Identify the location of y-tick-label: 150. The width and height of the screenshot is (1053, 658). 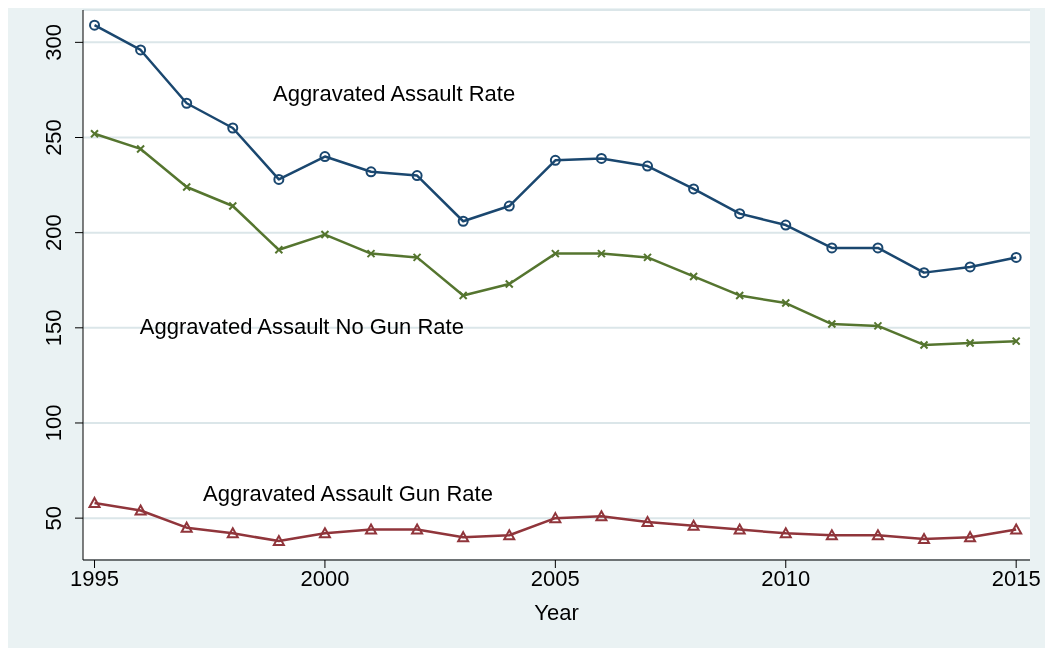
(53, 328).